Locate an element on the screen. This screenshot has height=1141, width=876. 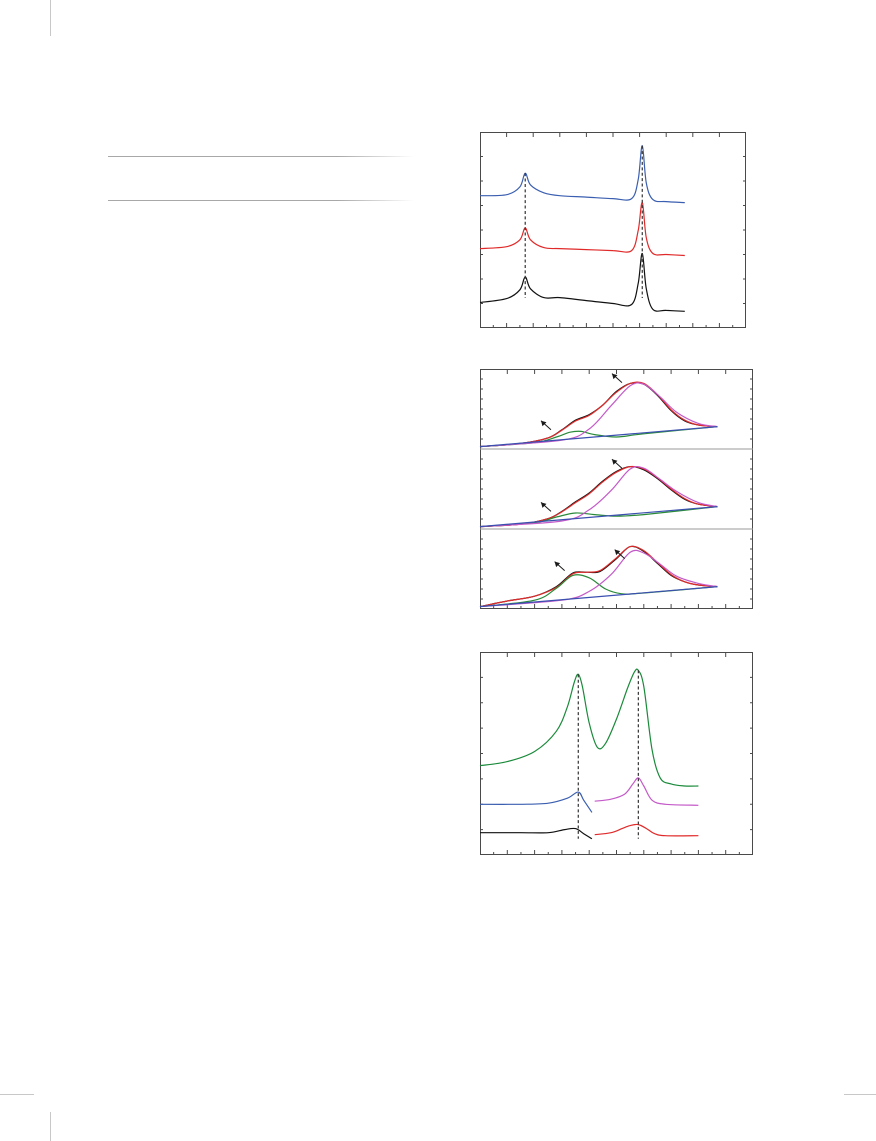
chart-2-plot is located at coordinates (598, 490).